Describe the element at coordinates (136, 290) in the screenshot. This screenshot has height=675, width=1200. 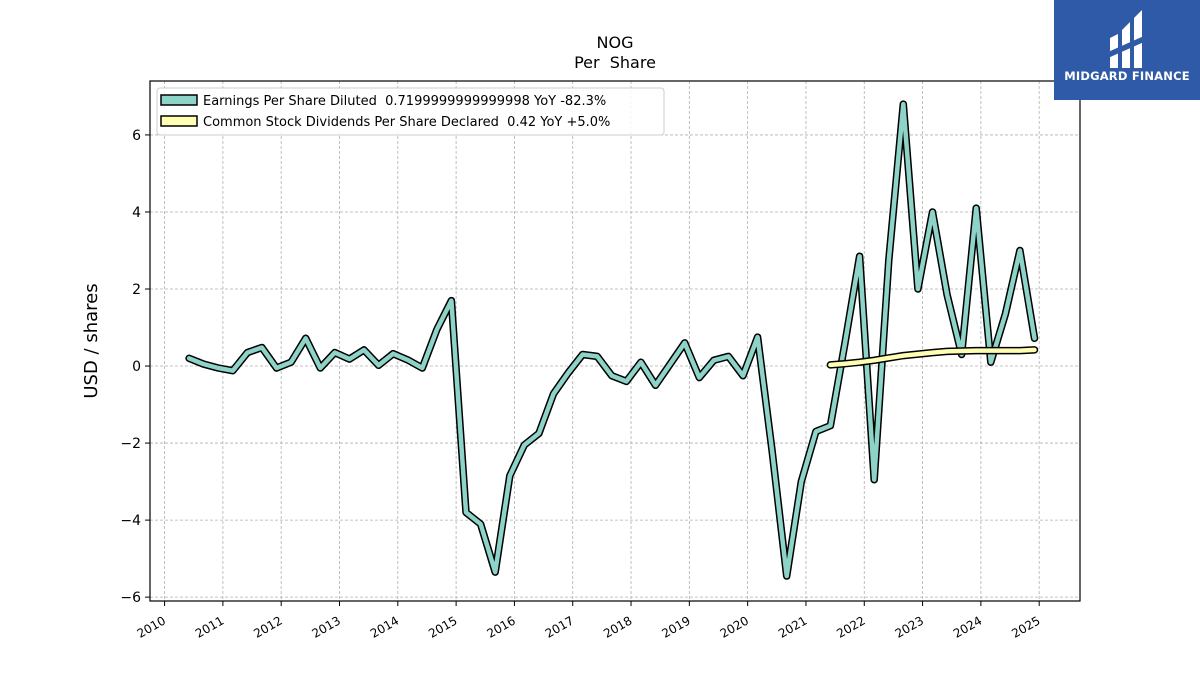
I see `y-tick-label: 2` at that location.